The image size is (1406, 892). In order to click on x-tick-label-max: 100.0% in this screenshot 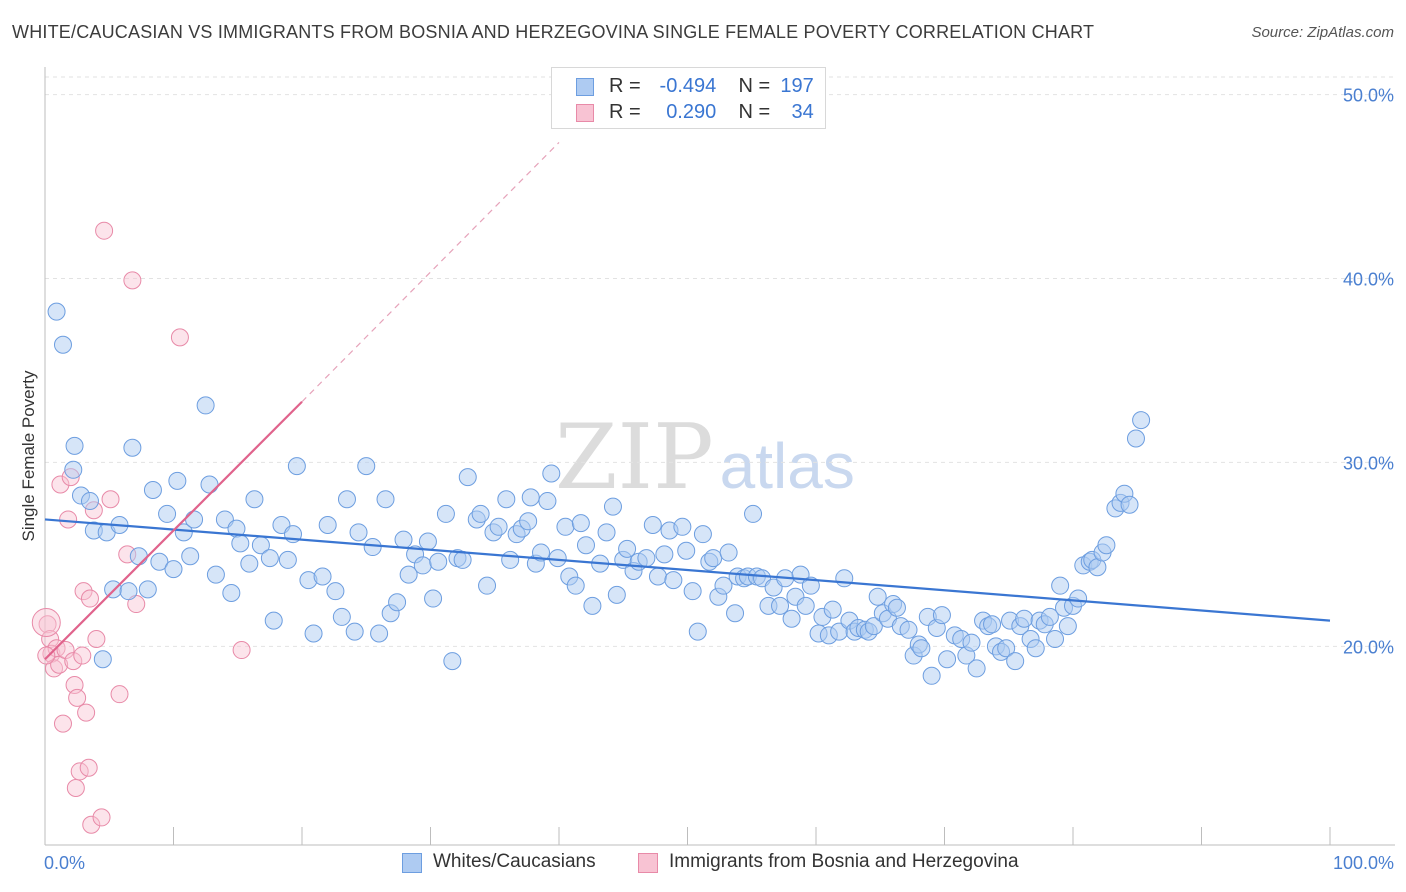, I will do `click(1363, 863)`.